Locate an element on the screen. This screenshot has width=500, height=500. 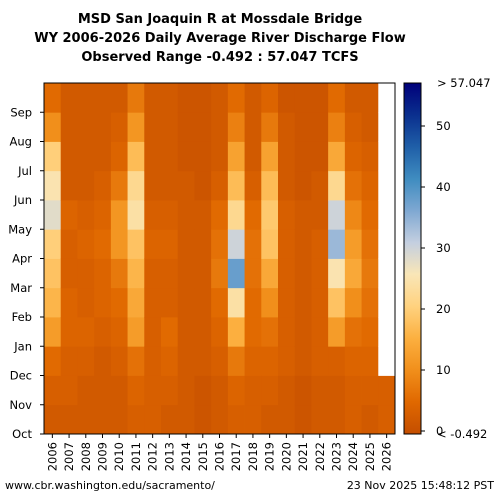
y-tick-label: Feb is located at coordinates (22, 317).